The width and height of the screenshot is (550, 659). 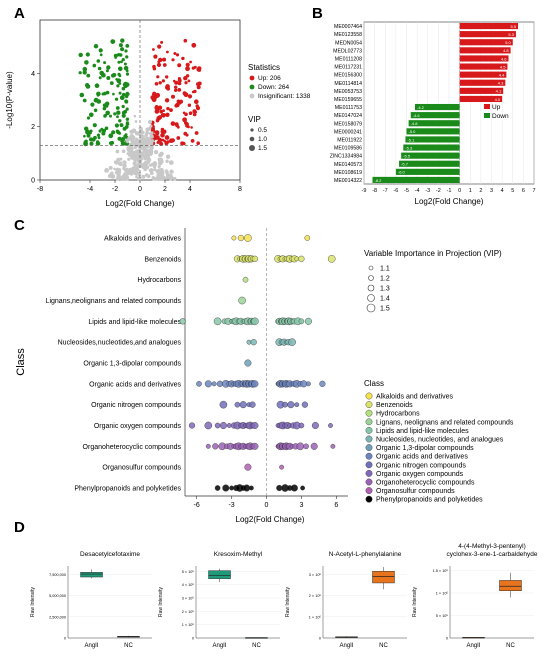 I want to click on box-title: 4-(4-Methyl-3-pentenyl), so click(x=492, y=546).